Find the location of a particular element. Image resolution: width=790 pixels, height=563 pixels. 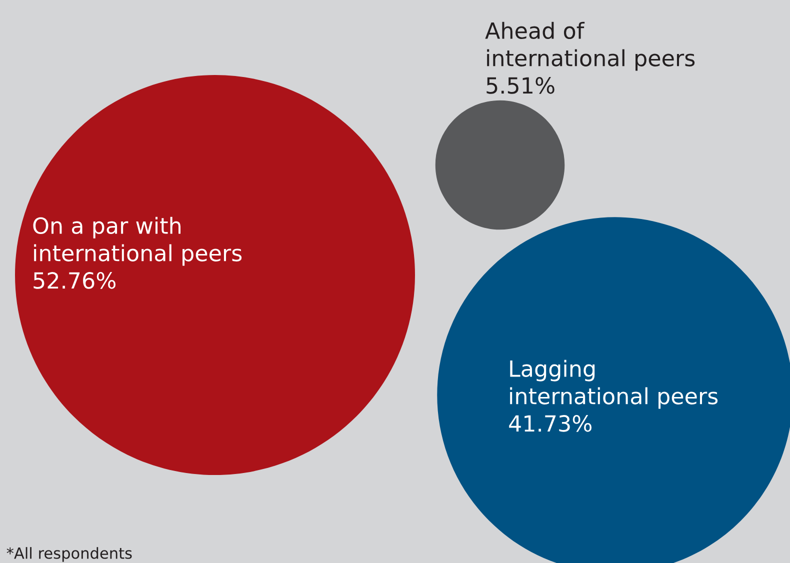

category-label: Lagging international peers is located at coordinates (614, 384).